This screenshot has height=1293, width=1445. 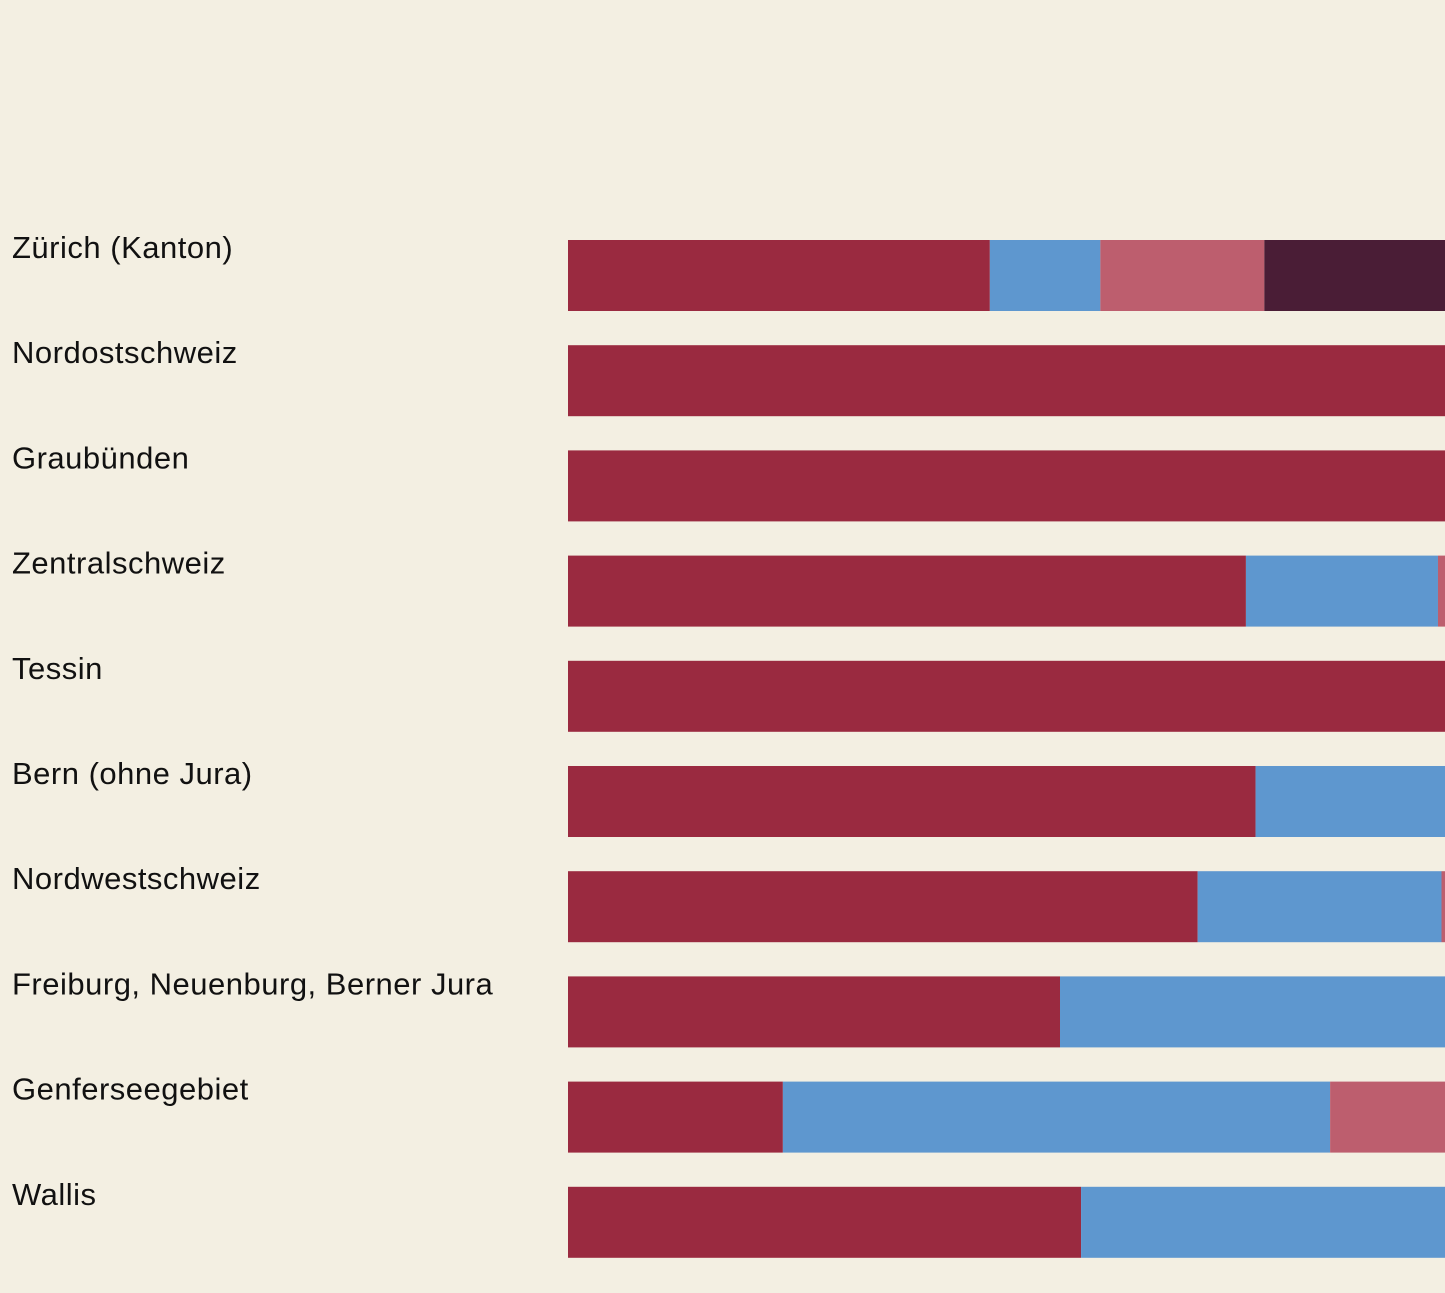 I want to click on category-label: Zürich (Kanton), so click(x=122, y=247).